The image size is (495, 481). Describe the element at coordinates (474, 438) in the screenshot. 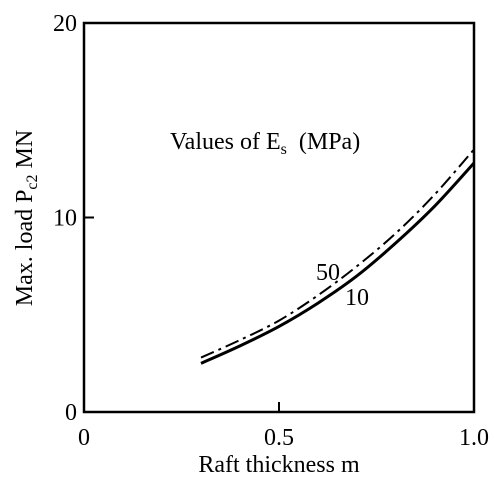

I see `x-tick-label: 1.0` at that location.